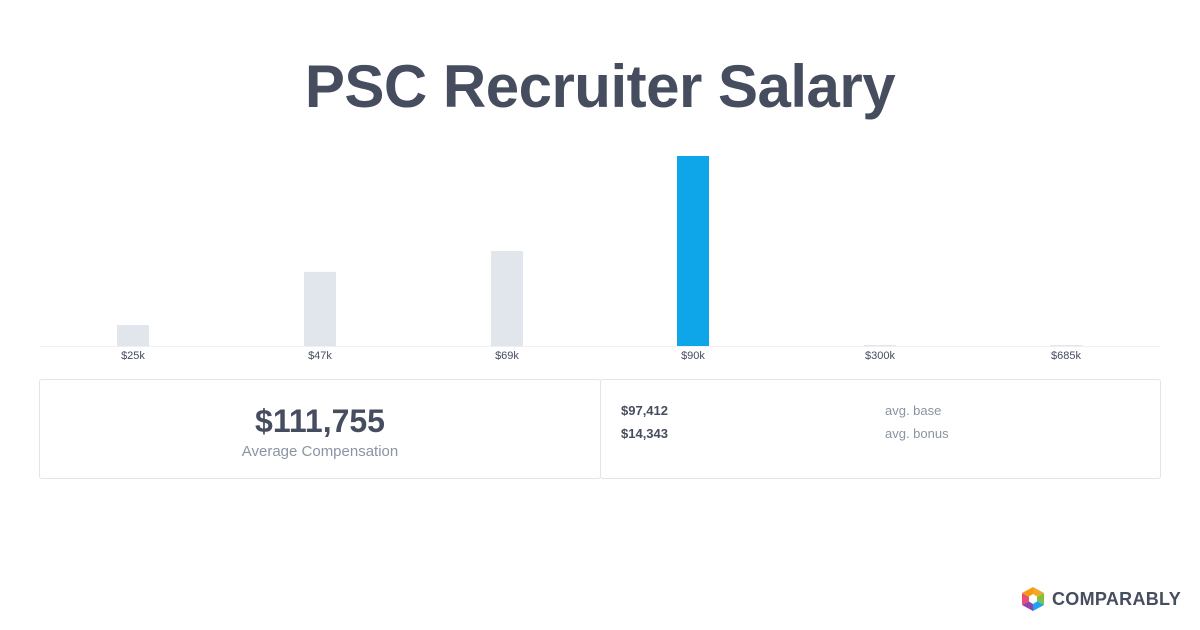 The height and width of the screenshot is (630, 1200). I want to click on breakdown-label: avg. base, so click(913, 410).